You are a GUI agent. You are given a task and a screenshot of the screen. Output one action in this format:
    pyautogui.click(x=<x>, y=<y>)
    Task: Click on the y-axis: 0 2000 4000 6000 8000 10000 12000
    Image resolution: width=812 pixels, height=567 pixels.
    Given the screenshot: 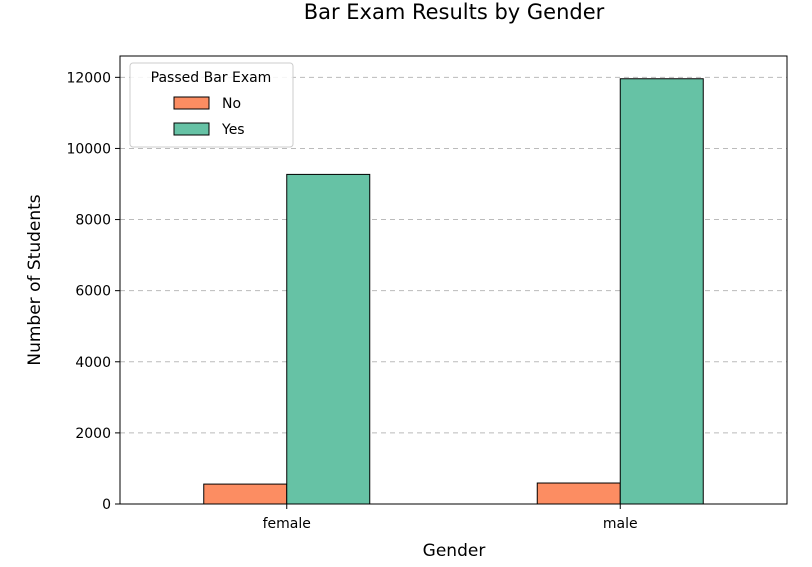 What is the action you would take?
    pyautogui.click(x=93, y=291)
    